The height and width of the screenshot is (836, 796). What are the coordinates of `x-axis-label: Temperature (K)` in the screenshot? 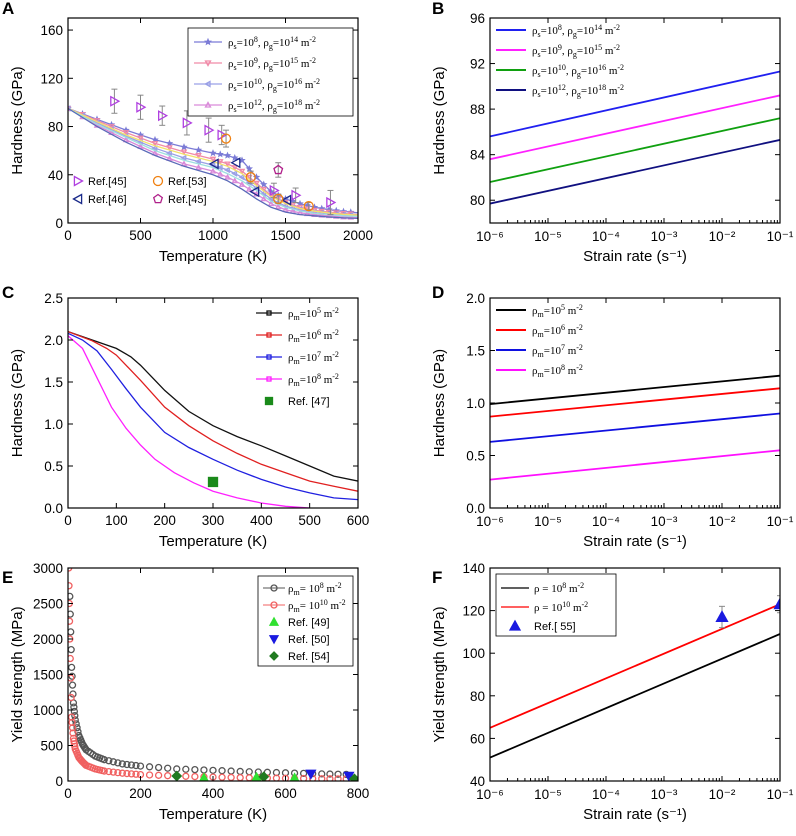 It's located at (213, 256).